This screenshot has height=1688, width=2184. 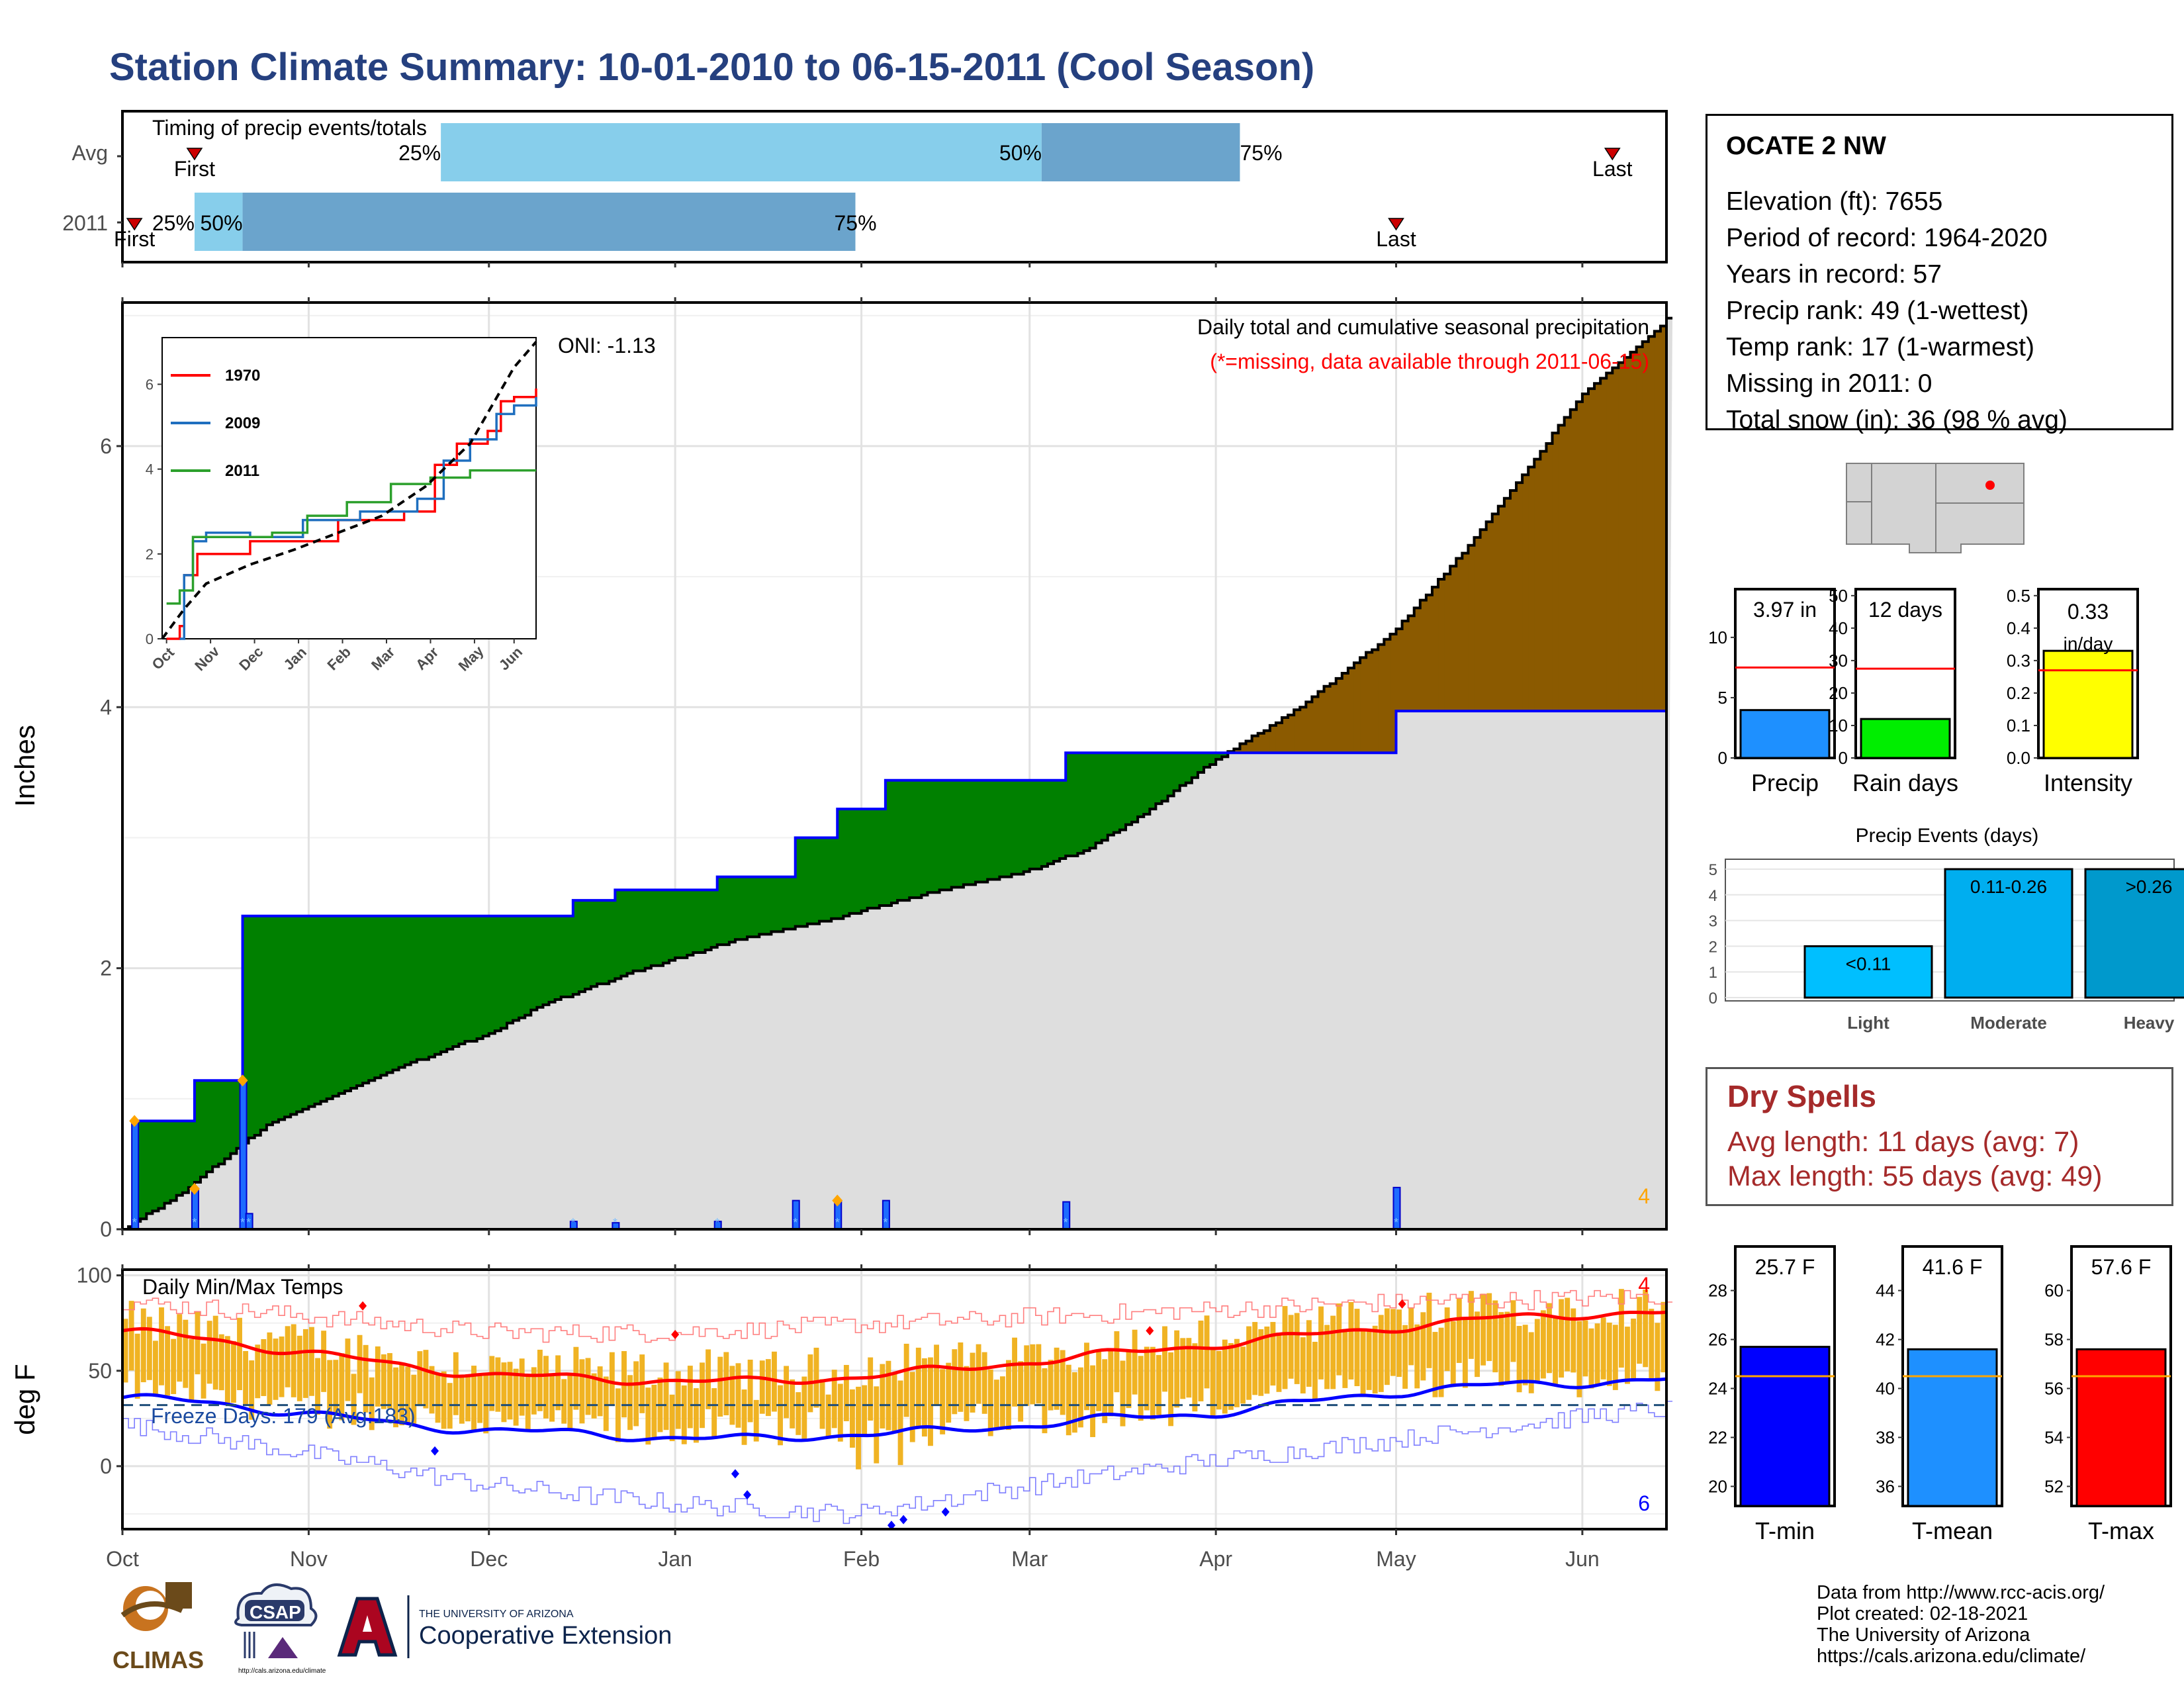 What do you see at coordinates (1396, 239) in the screenshot?
I see `y2011-last-label: Last` at bounding box center [1396, 239].